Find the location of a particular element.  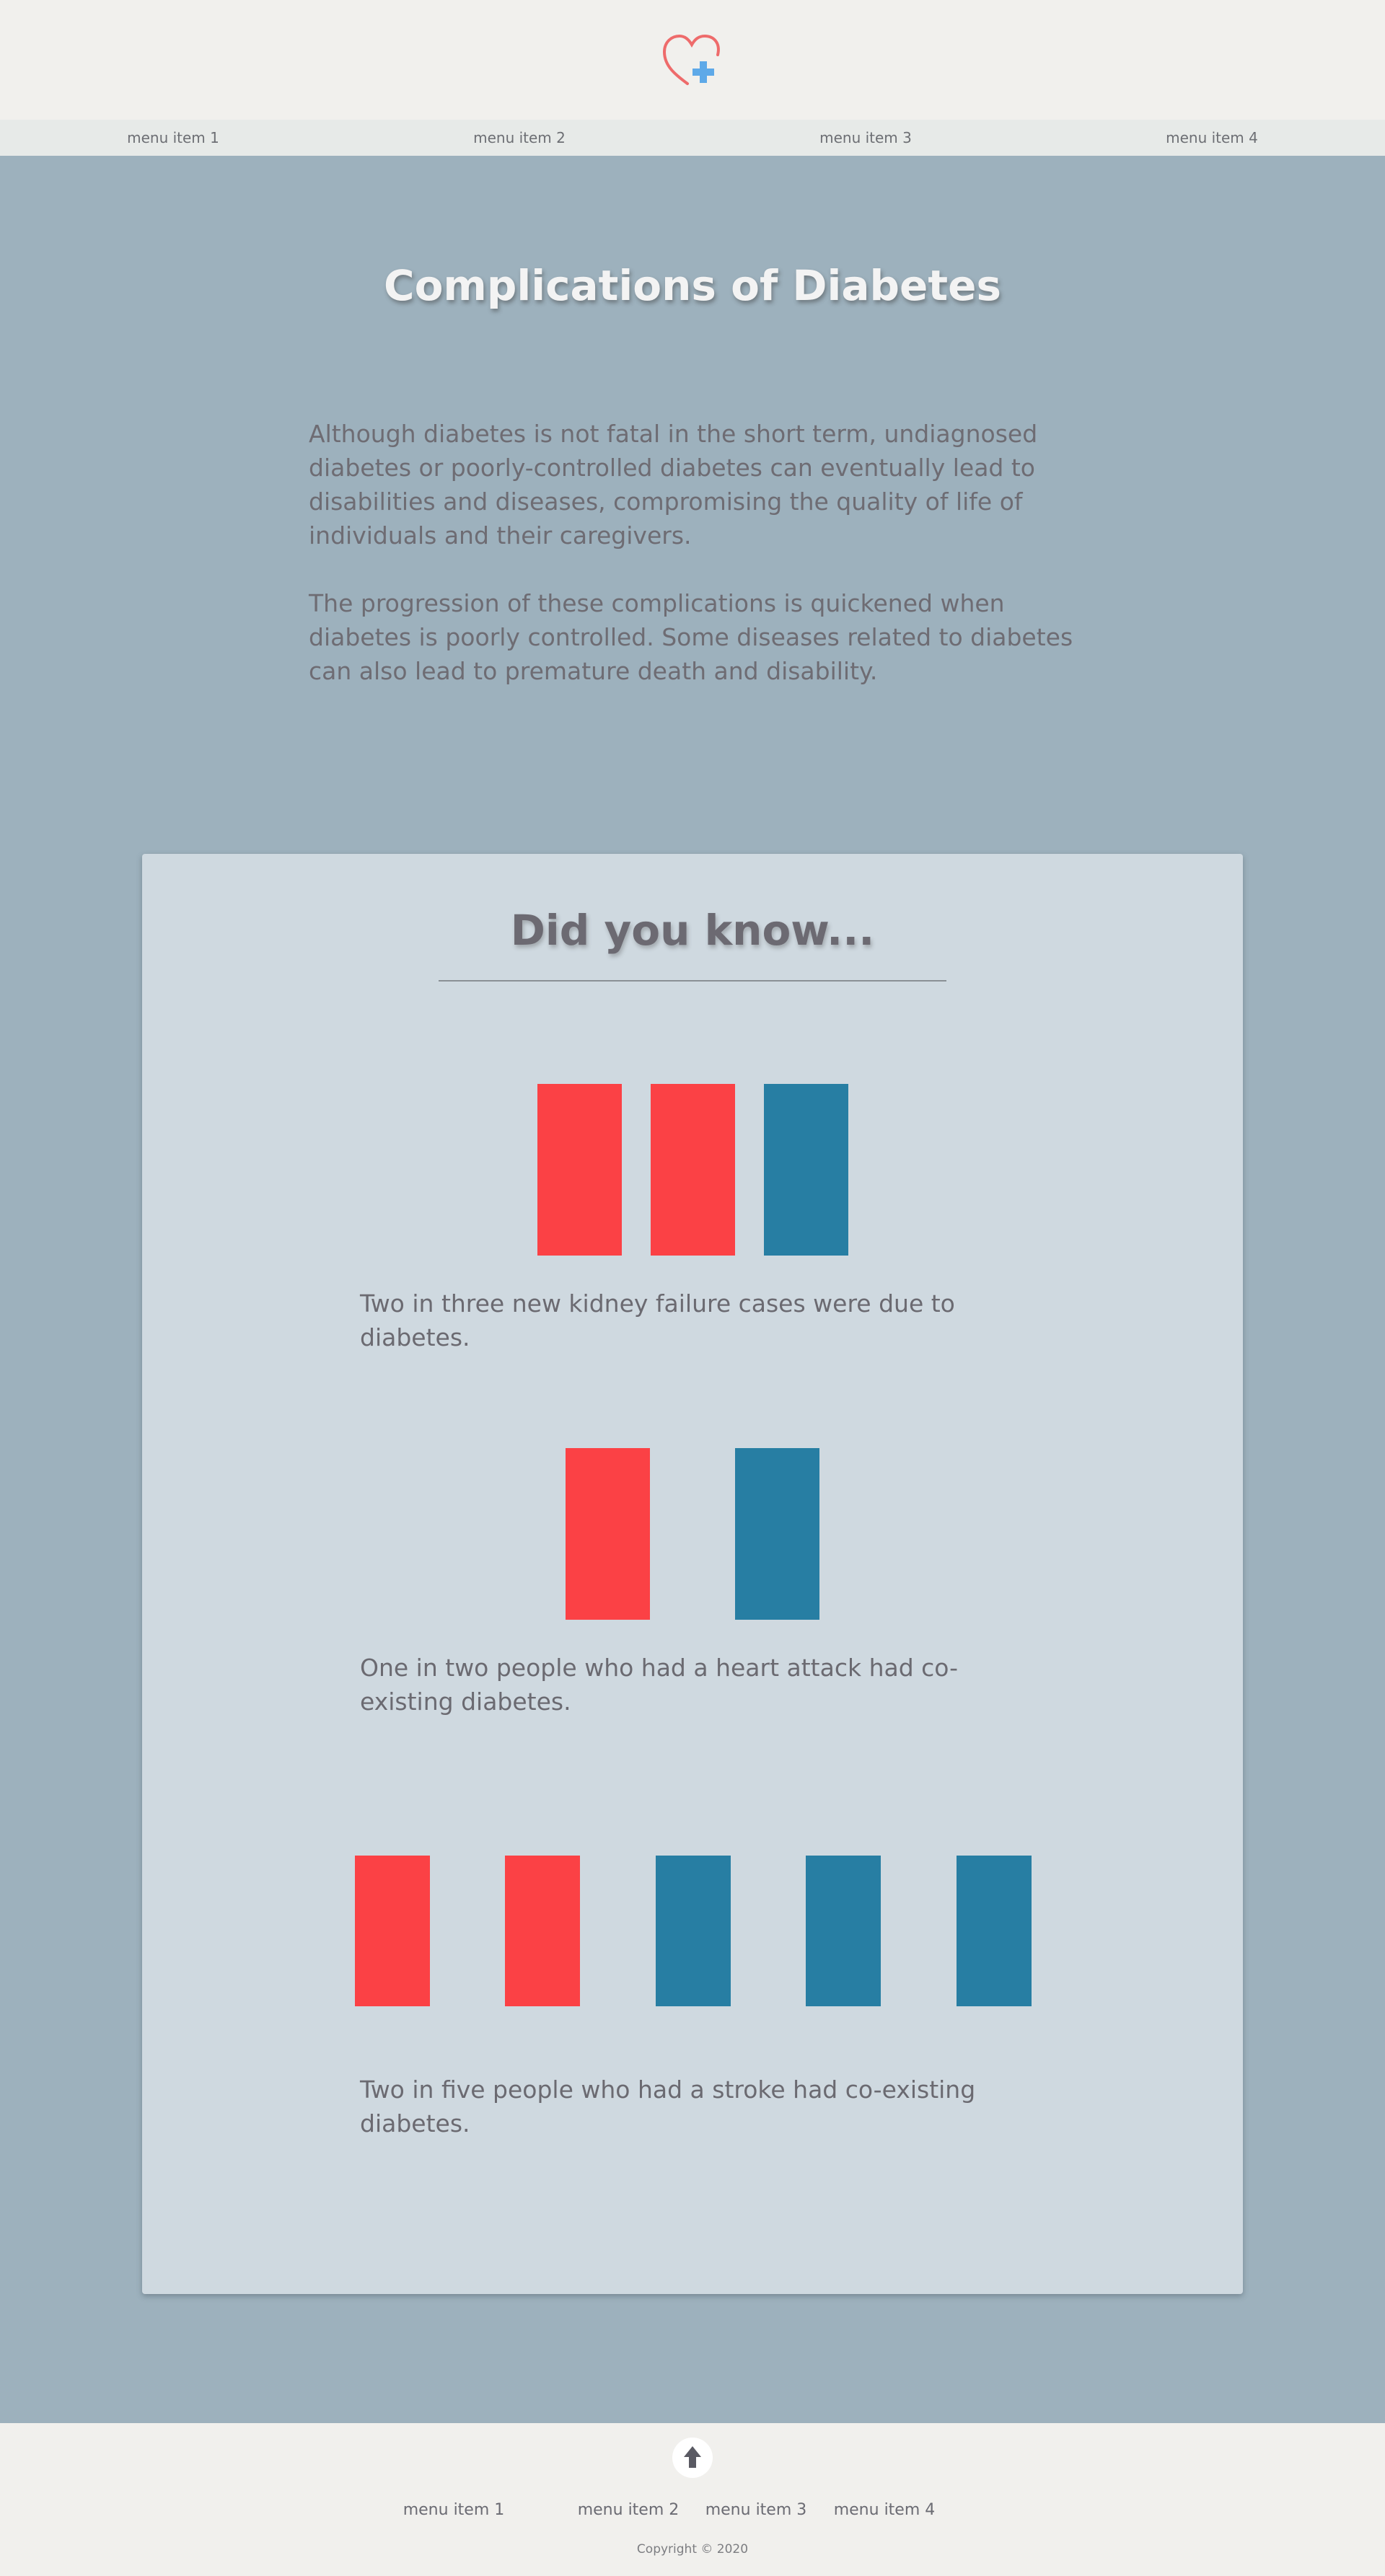

site-header is located at coordinates (692, 60).